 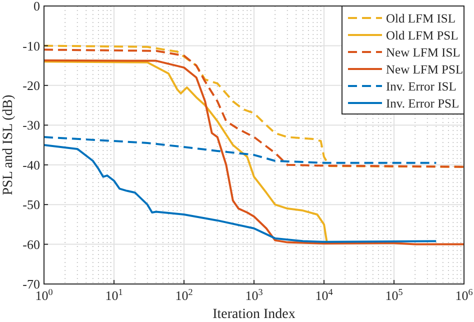 I want to click on x-tick-label: 10$^{5}$, so click(x=394, y=295).